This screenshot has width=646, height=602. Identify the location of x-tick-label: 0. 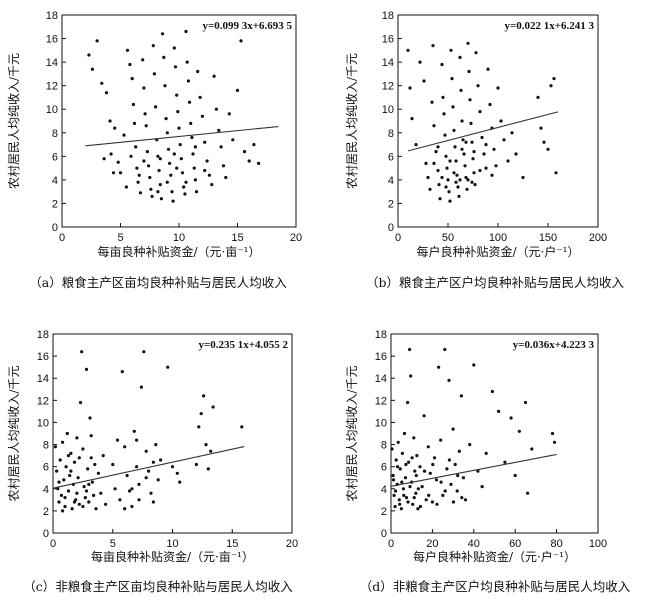
(398, 238).